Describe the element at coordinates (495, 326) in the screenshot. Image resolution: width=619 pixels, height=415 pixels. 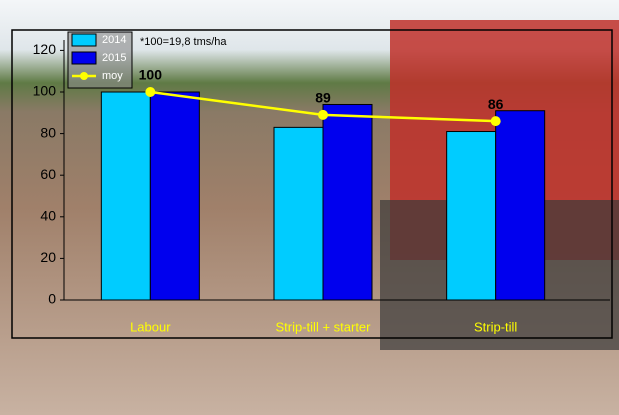
I see `x-tick-label: Strip-till` at that location.